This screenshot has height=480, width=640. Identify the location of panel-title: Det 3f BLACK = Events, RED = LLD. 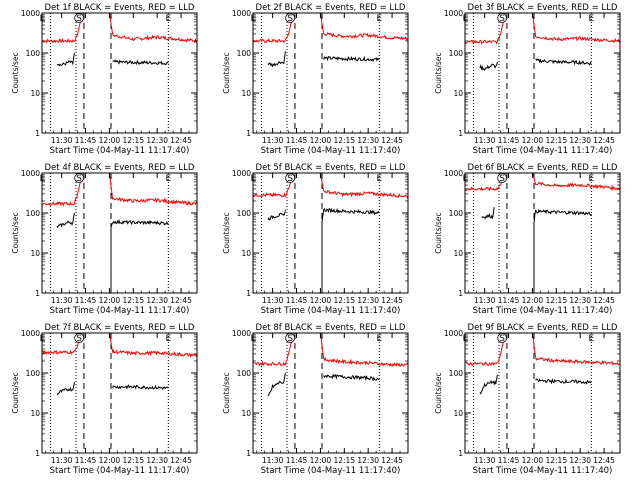
(543, 8).